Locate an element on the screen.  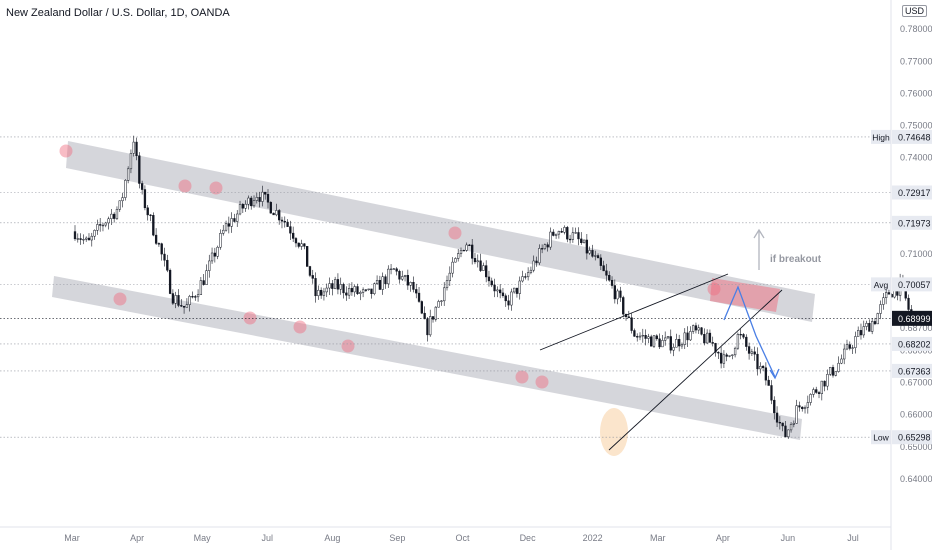
x-tick-label-2: May is located at coordinates (203, 538).